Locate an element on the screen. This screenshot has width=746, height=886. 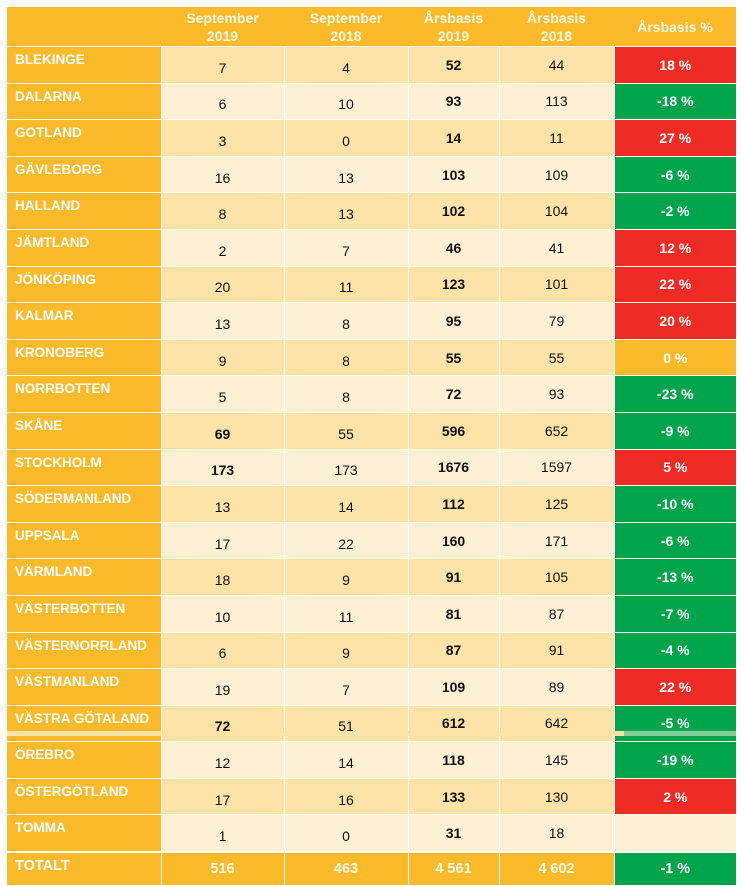
ars2019-cell: 596 is located at coordinates (453, 430).